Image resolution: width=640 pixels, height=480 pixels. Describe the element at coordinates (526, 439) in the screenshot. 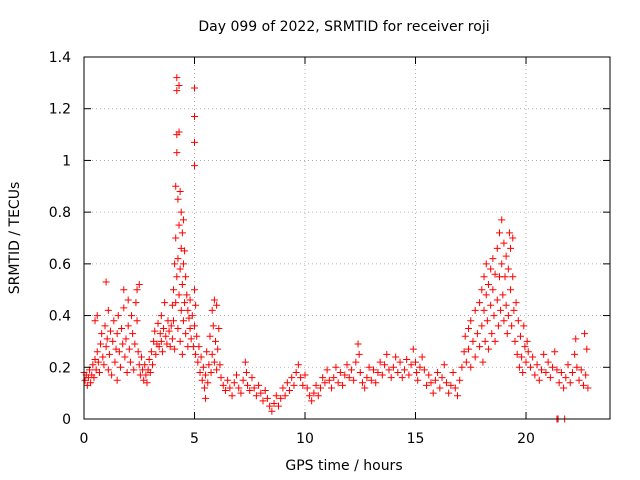

I see `x-tick-label: 20` at that location.